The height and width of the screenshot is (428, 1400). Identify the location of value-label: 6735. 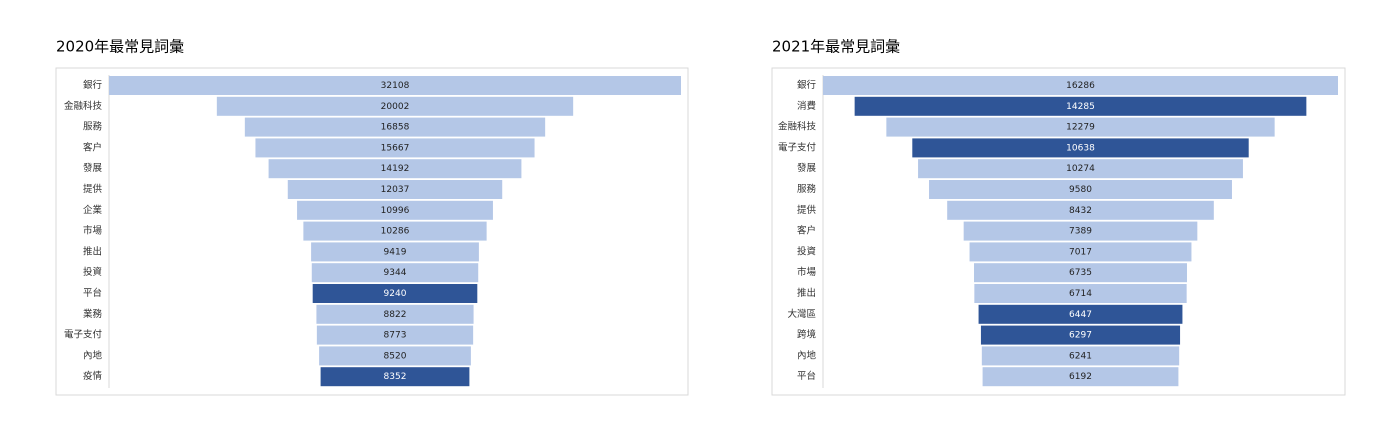
(1080, 273).